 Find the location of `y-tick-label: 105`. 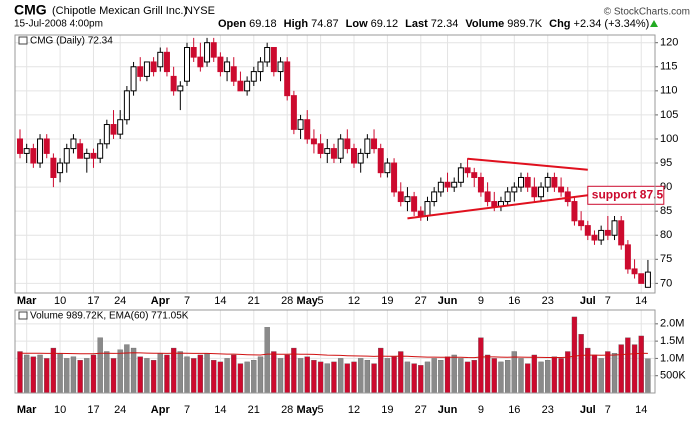

y-tick-label: 105 is located at coordinates (669, 115).